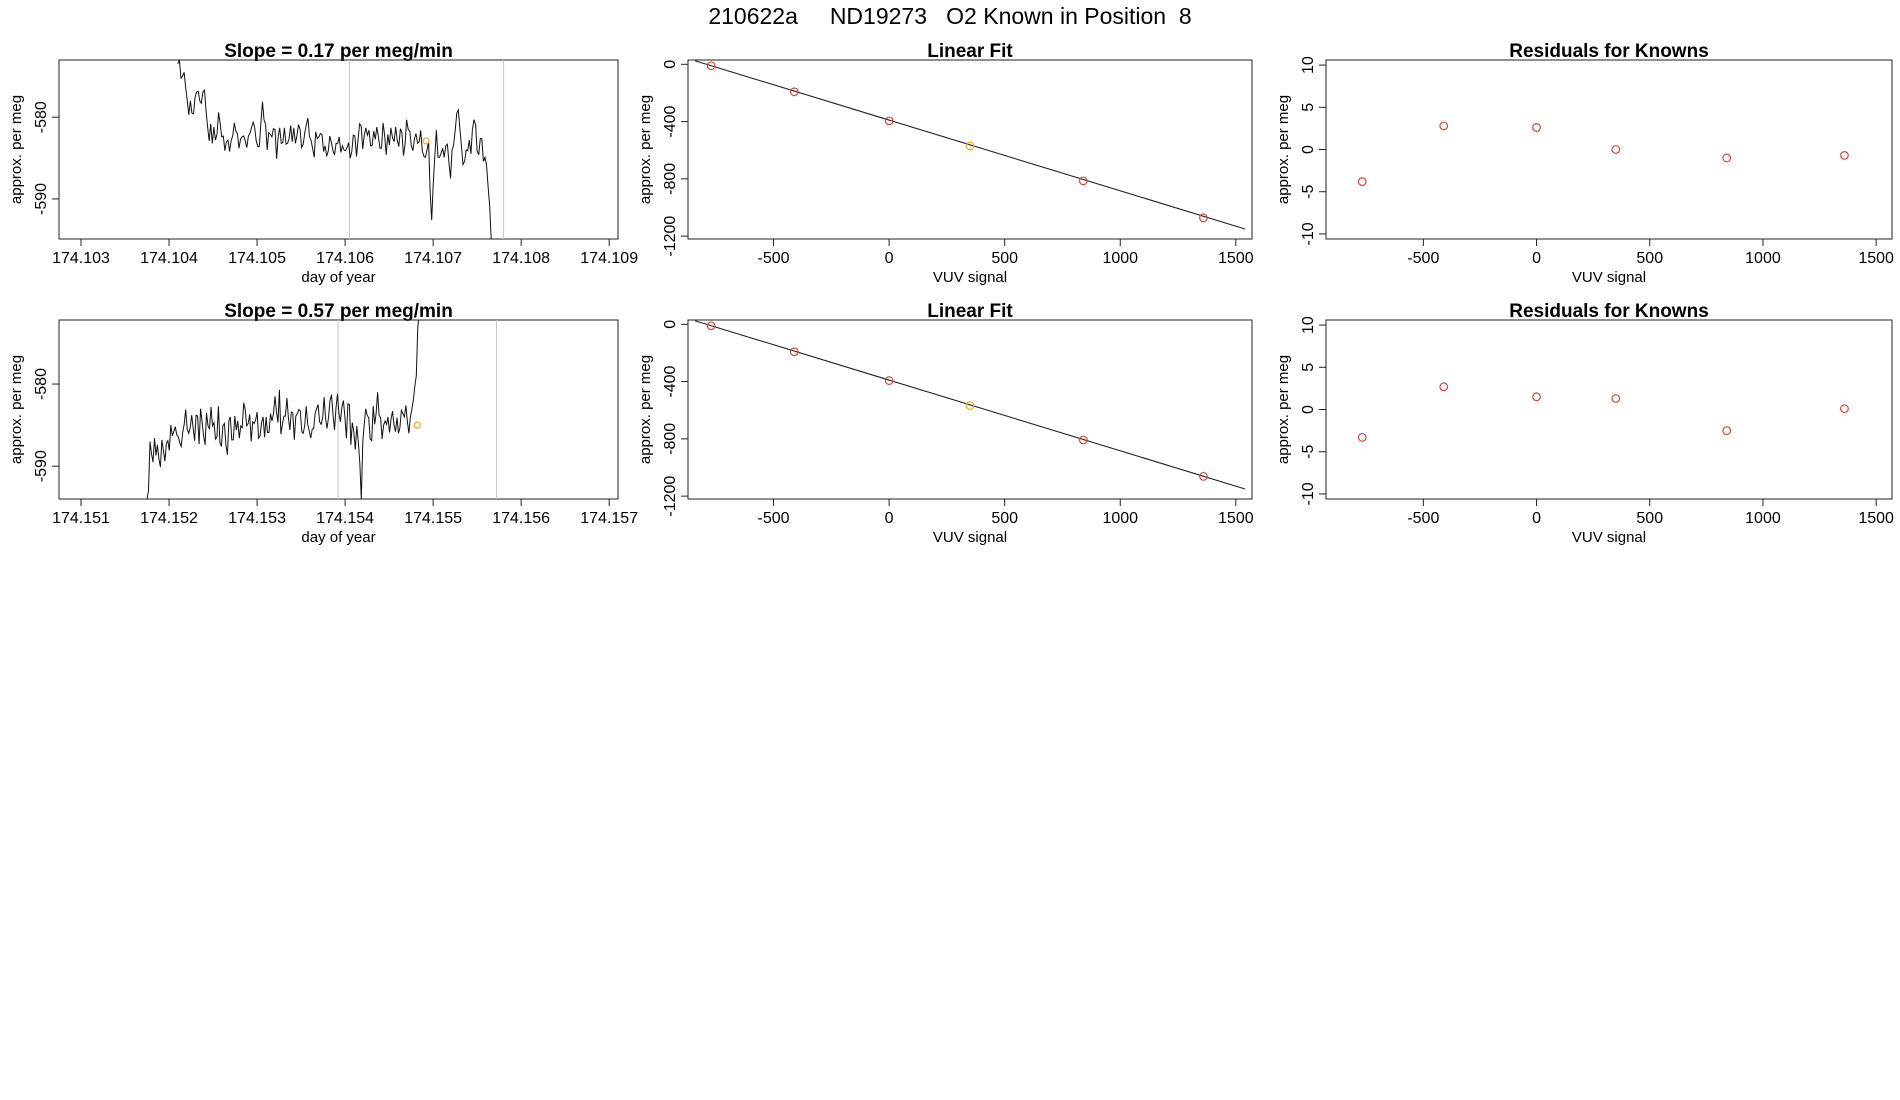  Describe the element at coordinates (521, 258) in the screenshot. I see `x-tick-label: 174.108` at that location.